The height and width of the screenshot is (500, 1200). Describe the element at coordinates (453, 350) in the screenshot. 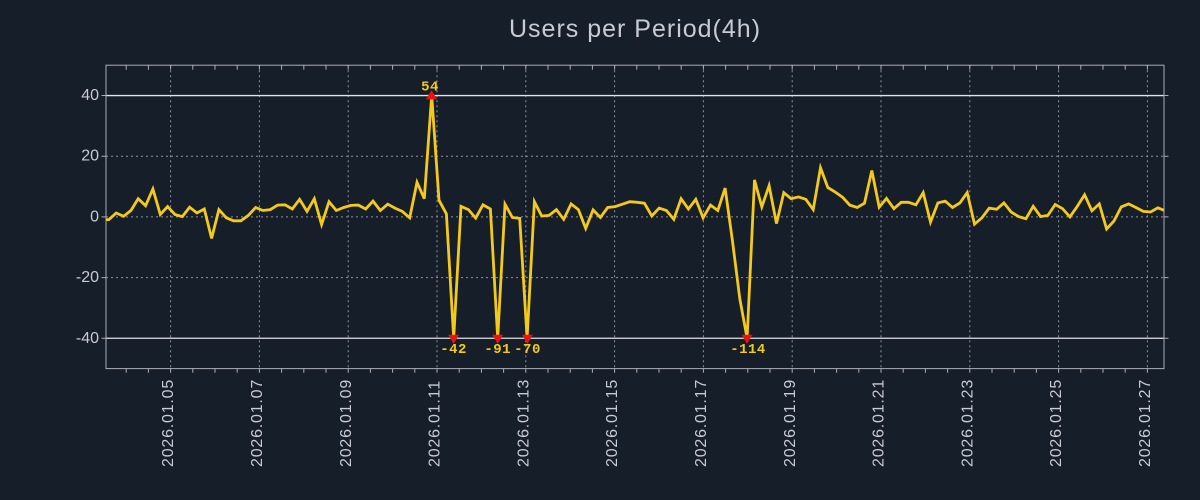

I see `svg-text: -42` at that location.